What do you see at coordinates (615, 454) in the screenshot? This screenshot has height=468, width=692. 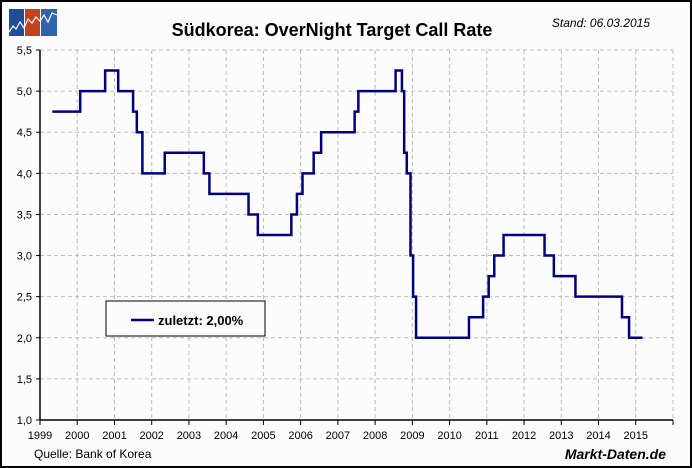 I see `brand-label: Markt-Daten.de` at bounding box center [615, 454].